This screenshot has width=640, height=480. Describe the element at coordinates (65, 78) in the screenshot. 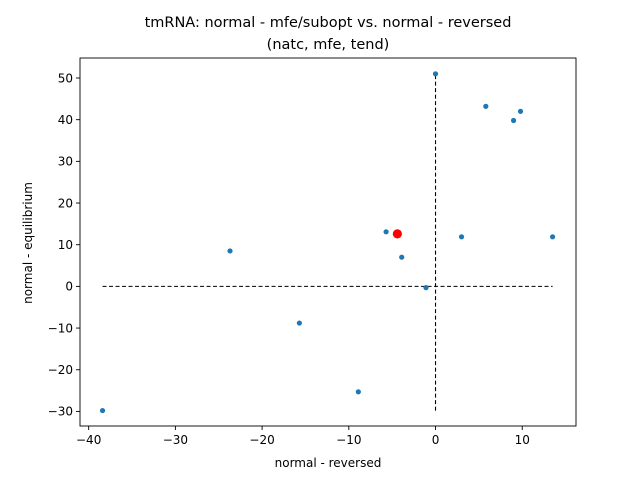

I see `y-tick-label-8: 50` at that location.